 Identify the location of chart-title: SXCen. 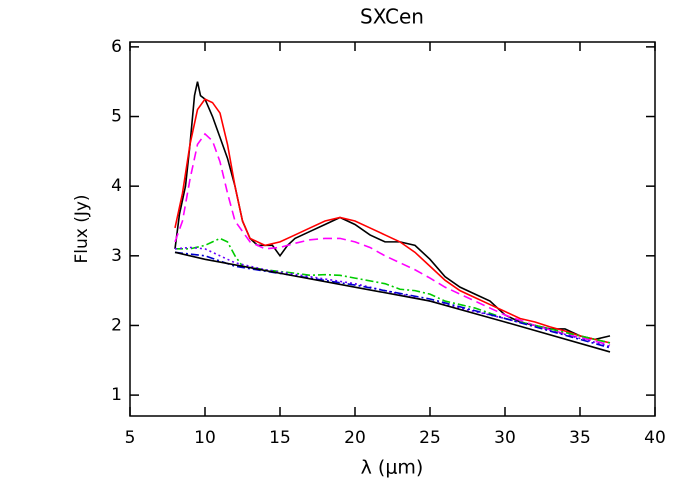
(392, 17).